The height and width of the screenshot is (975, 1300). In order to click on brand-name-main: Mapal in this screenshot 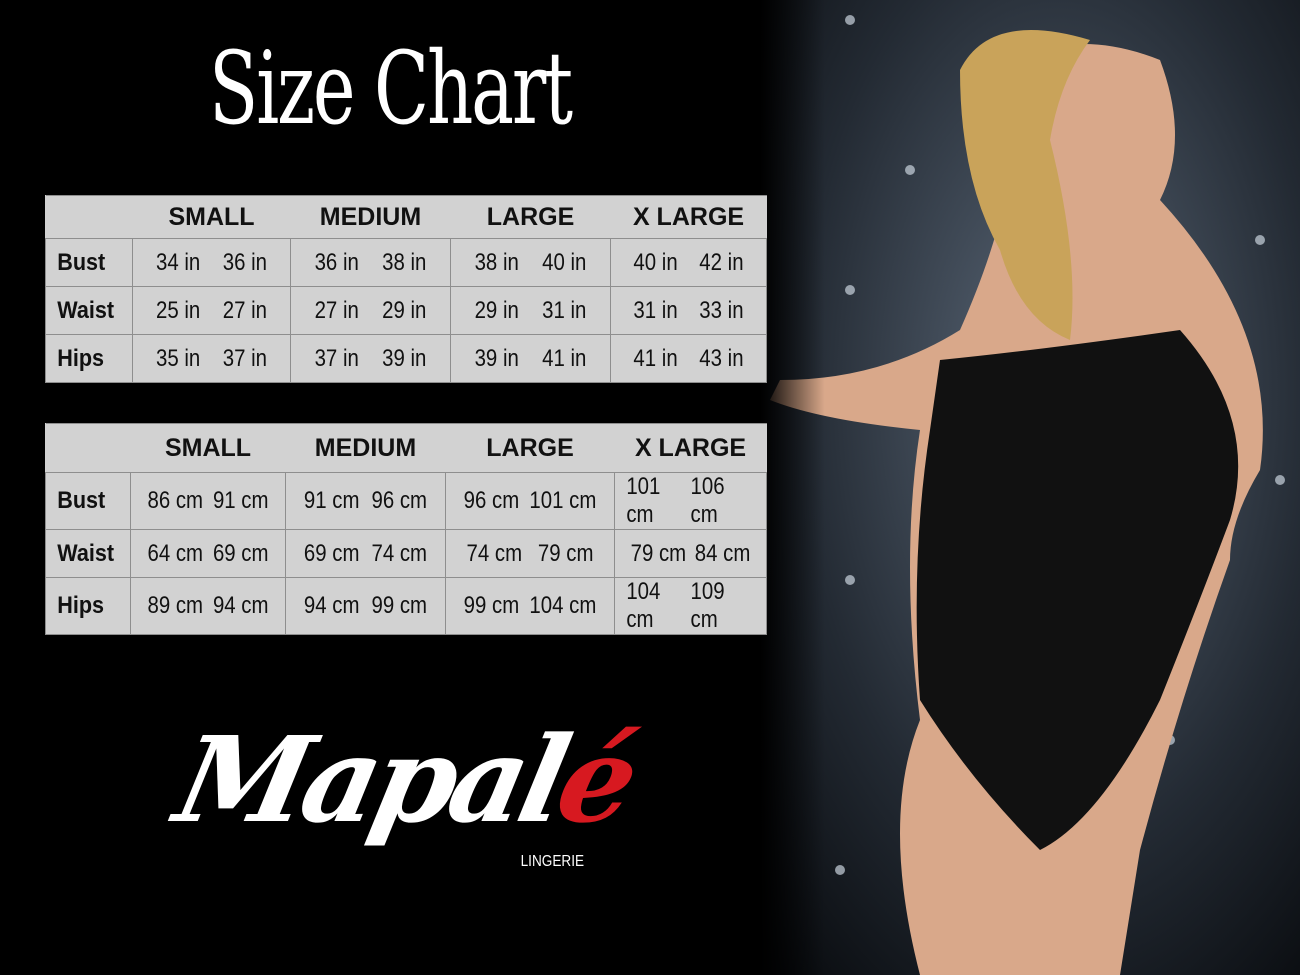, I will do `click(370, 779)`.